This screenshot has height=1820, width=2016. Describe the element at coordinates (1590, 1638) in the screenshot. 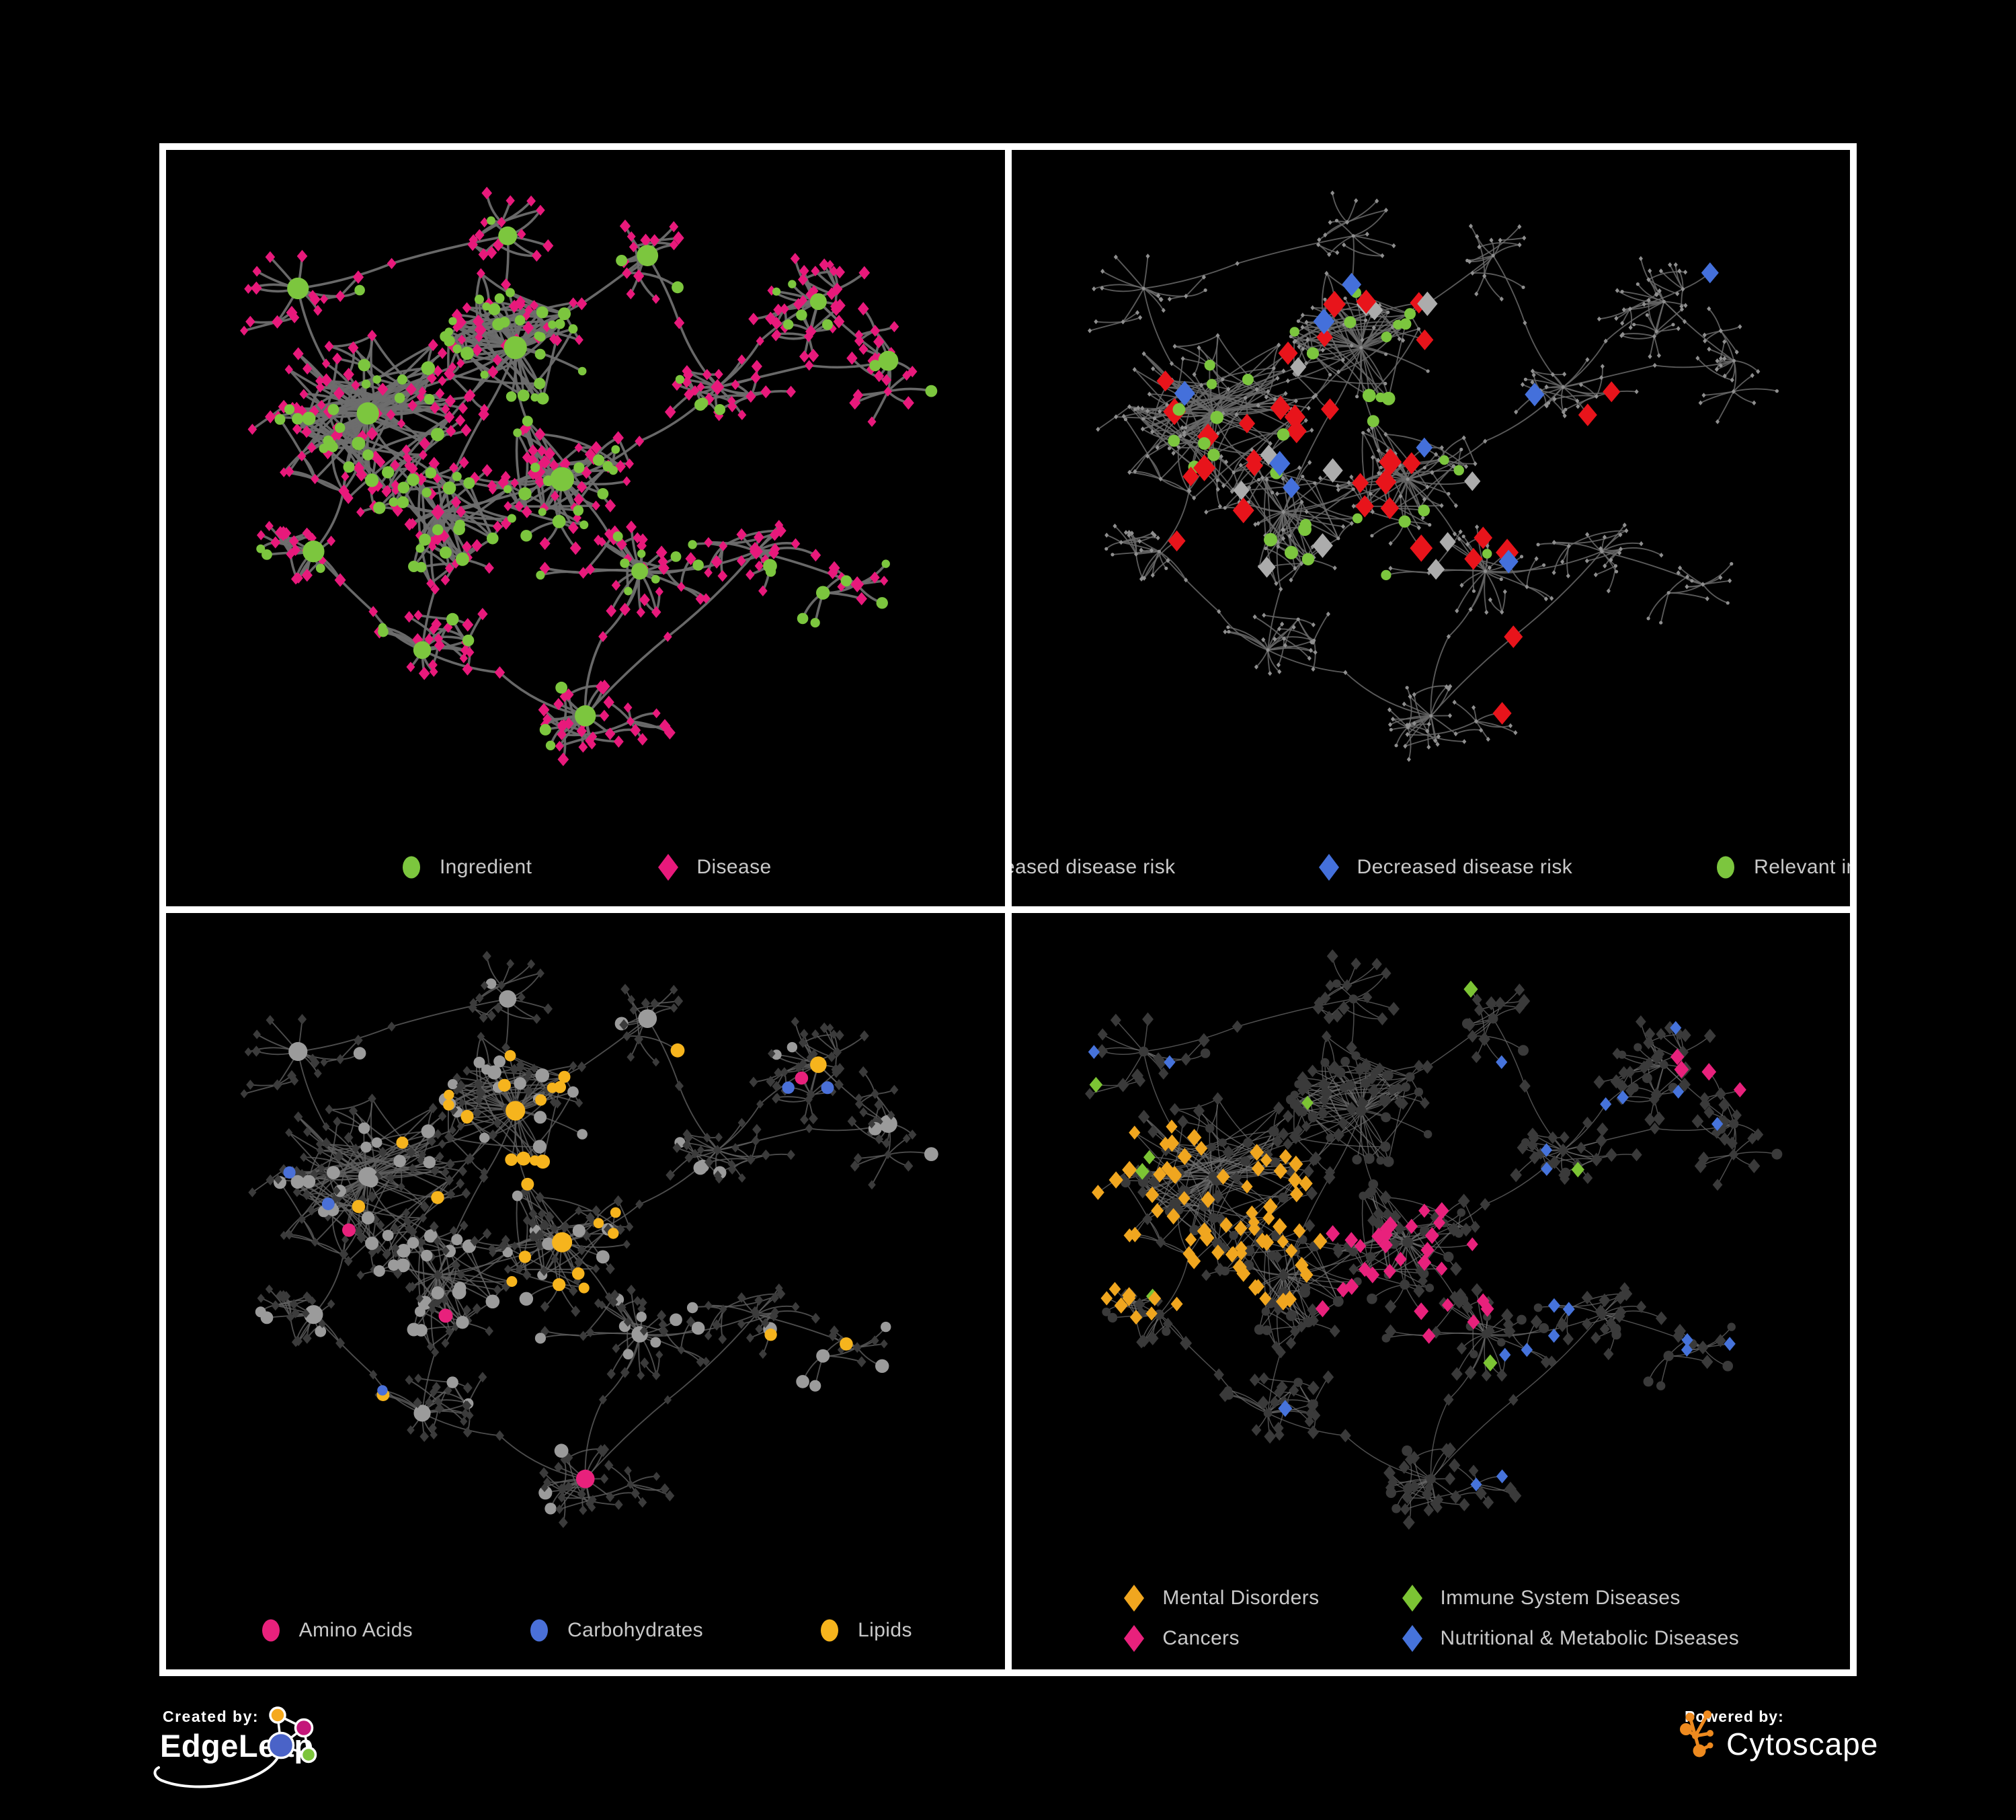

I see `legend-label: Nutritional & Metabolic Diseases` at that location.